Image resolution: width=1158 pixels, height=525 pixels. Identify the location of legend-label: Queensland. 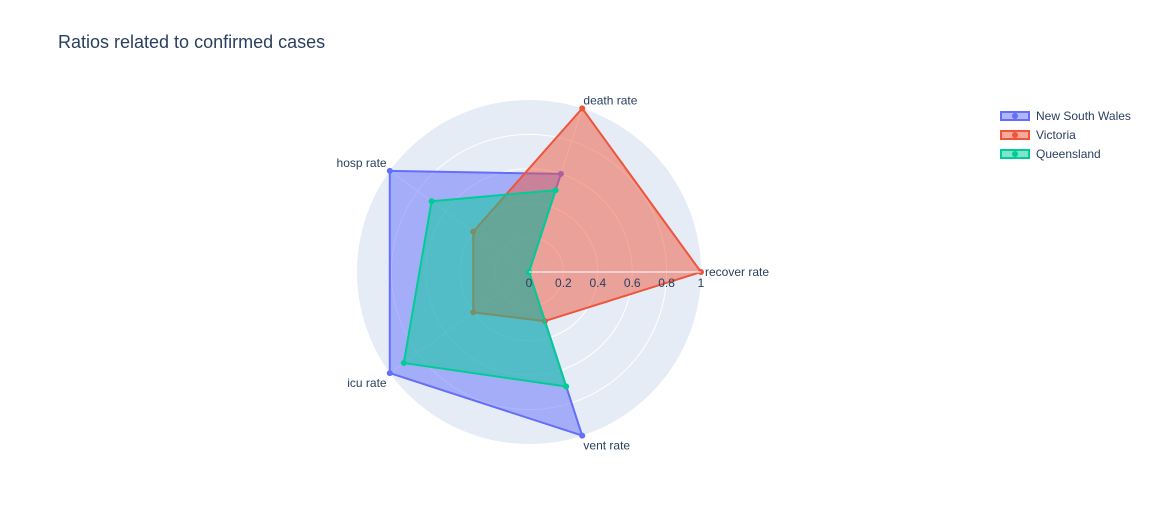
(1068, 153).